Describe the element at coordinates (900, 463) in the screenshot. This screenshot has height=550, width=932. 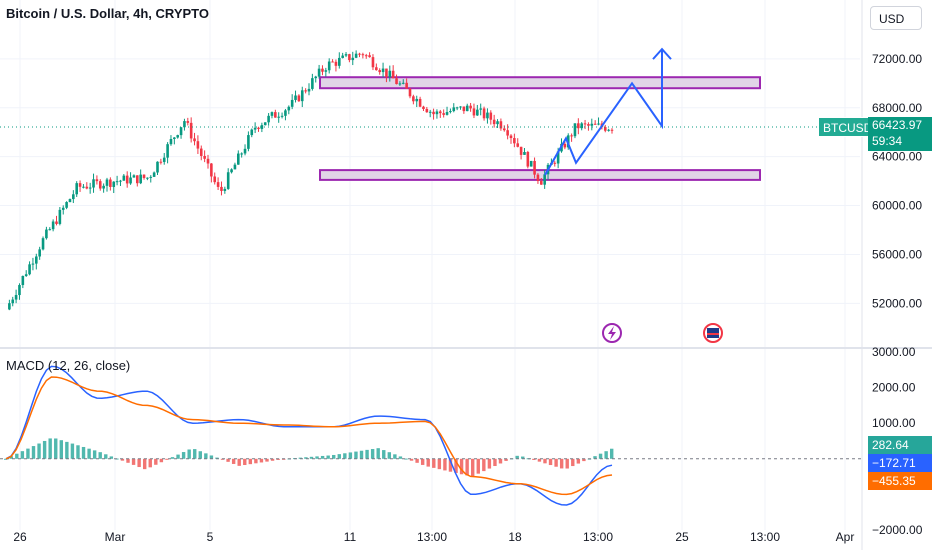
I see `macd-value-tag: −172.71` at that location.